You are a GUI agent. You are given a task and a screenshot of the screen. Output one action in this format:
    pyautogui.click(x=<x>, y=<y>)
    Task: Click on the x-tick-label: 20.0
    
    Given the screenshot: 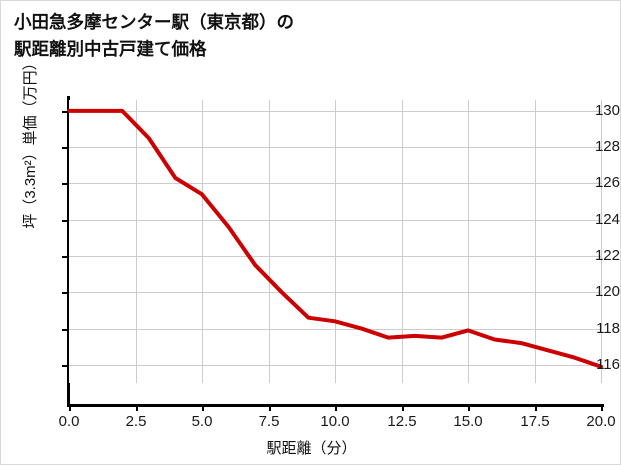 What is the action you would take?
    pyautogui.click(x=601, y=421)
    